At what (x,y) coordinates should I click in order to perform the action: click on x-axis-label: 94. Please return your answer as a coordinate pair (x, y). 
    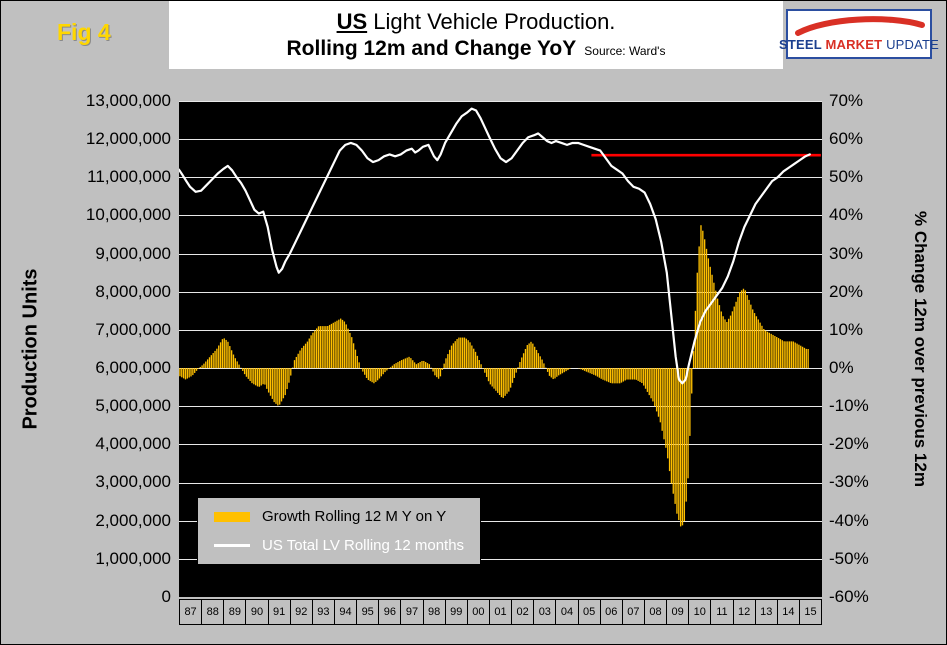
    Looking at the image, I should click on (345, 612).